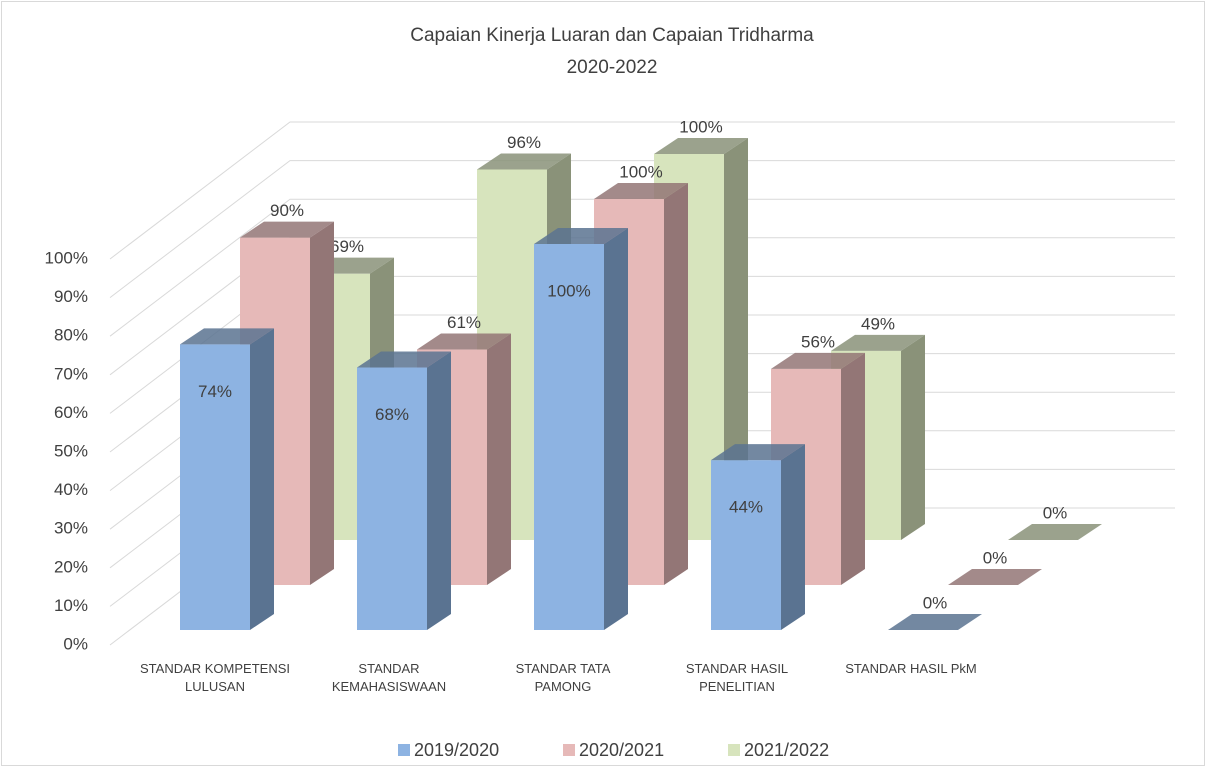 This screenshot has height=767, width=1206. Describe the element at coordinates (612, 67) in the screenshot. I see `chart-subtitle: 2020-2022` at that location.